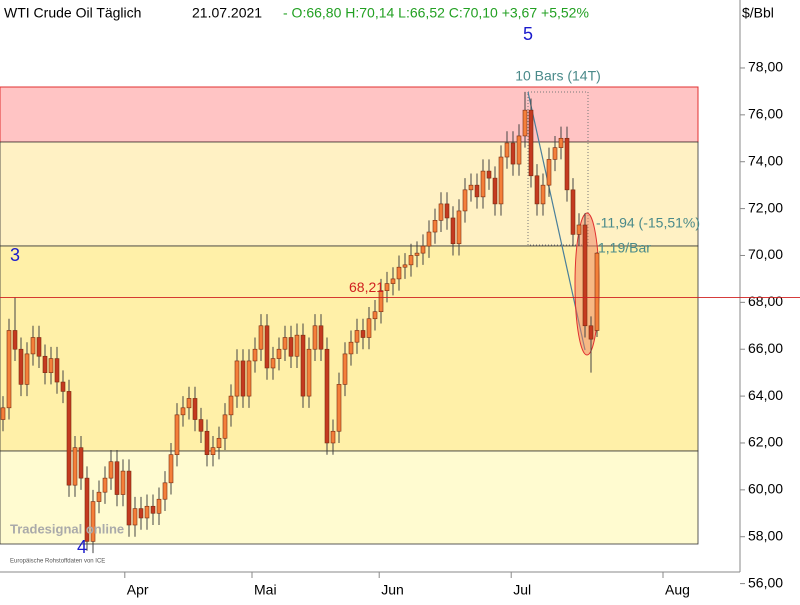  I want to click on unit-label: $/Bbl, so click(758, 13).